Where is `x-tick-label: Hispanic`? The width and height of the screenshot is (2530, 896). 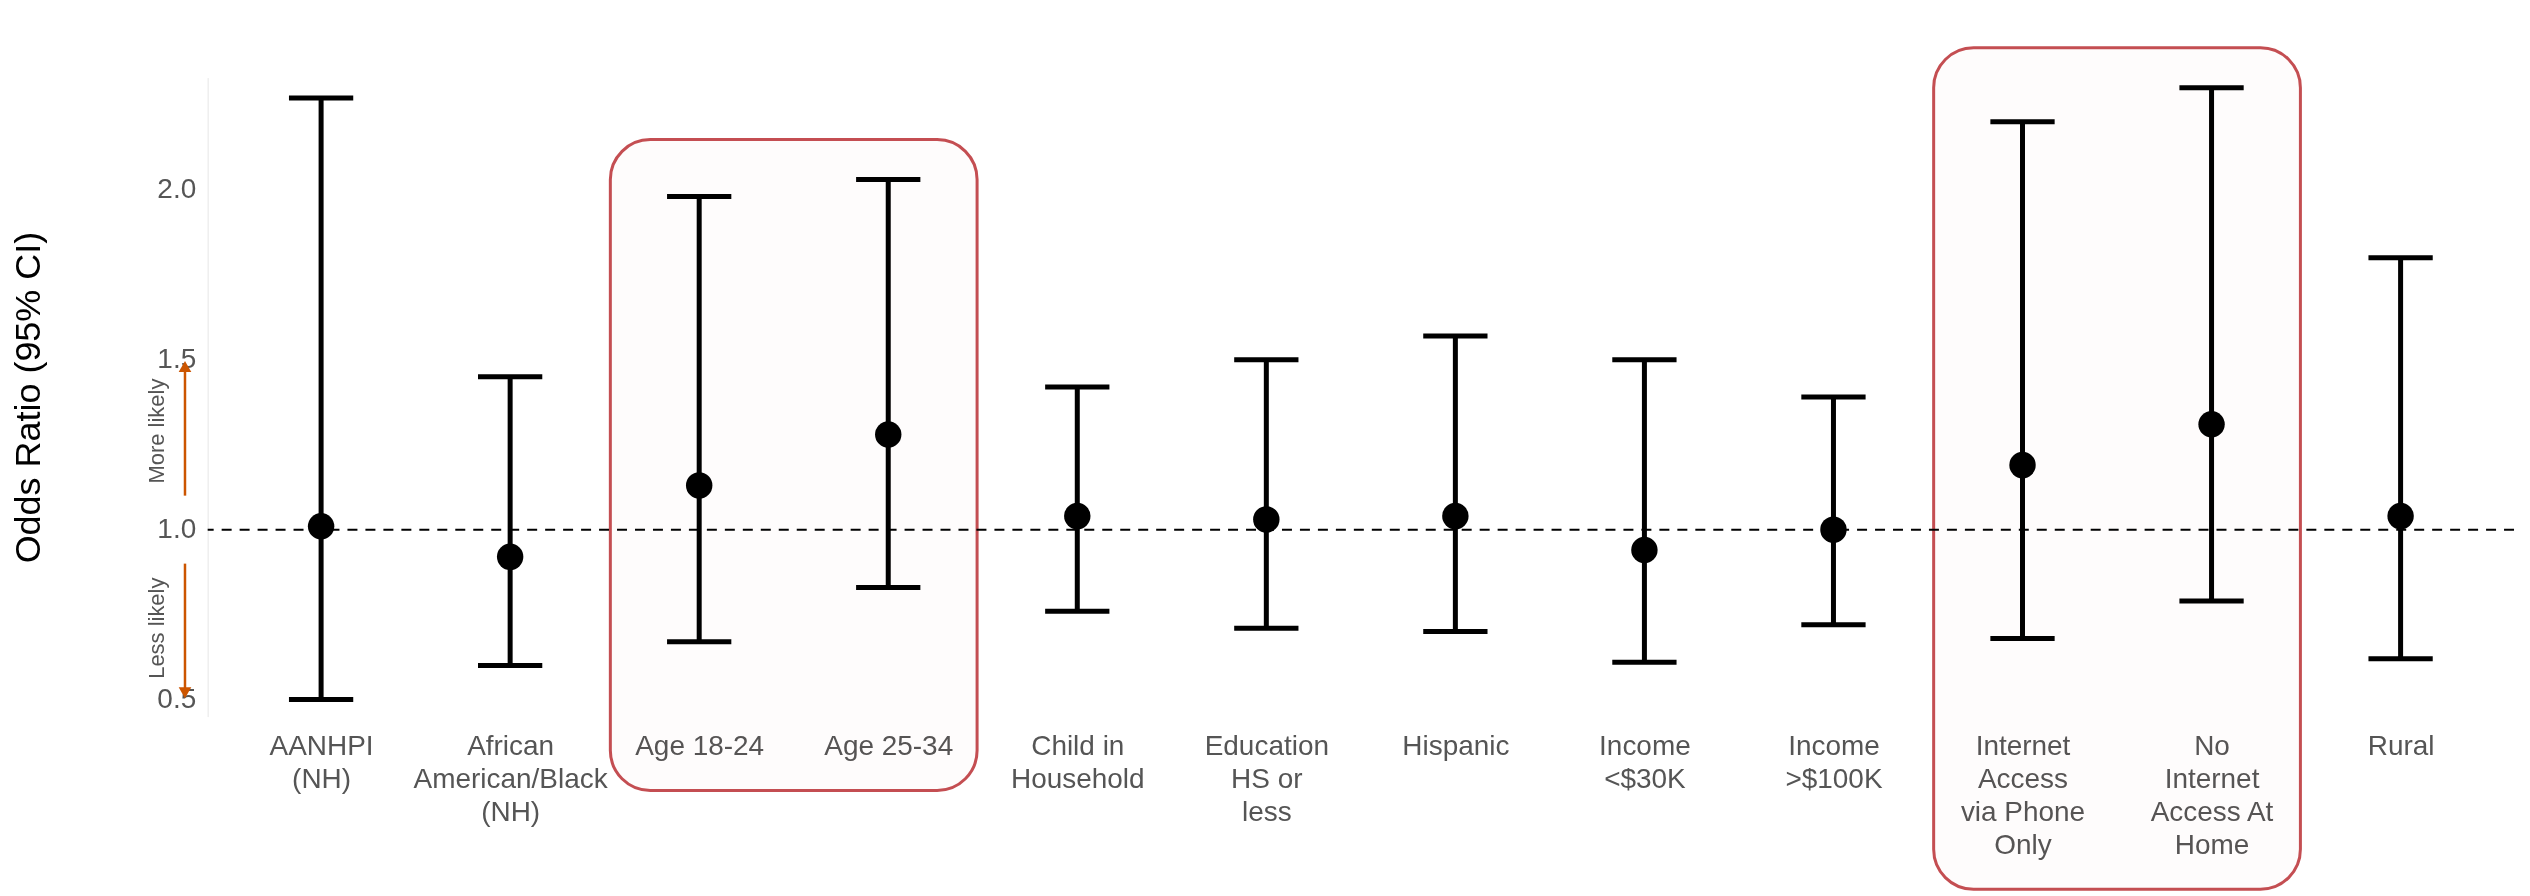 x-tick-label: Hispanic is located at coordinates (1456, 746).